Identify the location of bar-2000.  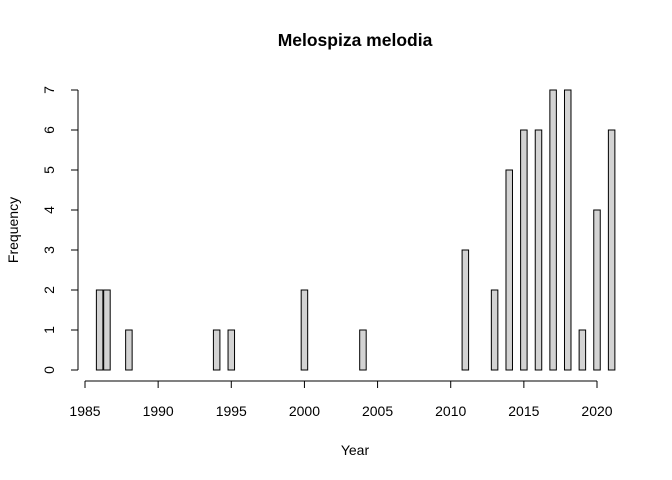
(304, 330).